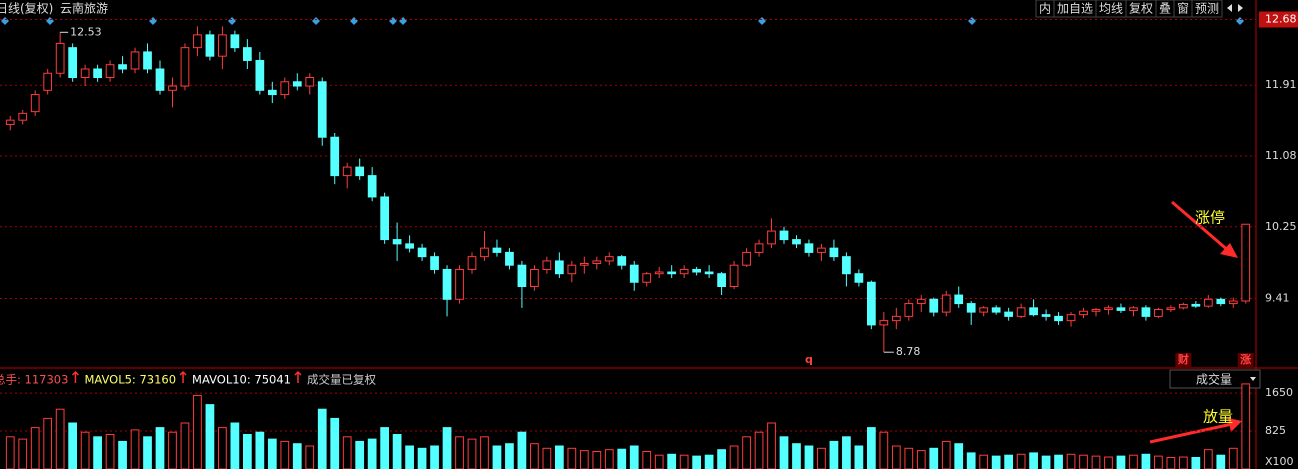 The width and height of the screenshot is (1298, 469). I want to click on vol-unit: X100, so click(1279, 461).